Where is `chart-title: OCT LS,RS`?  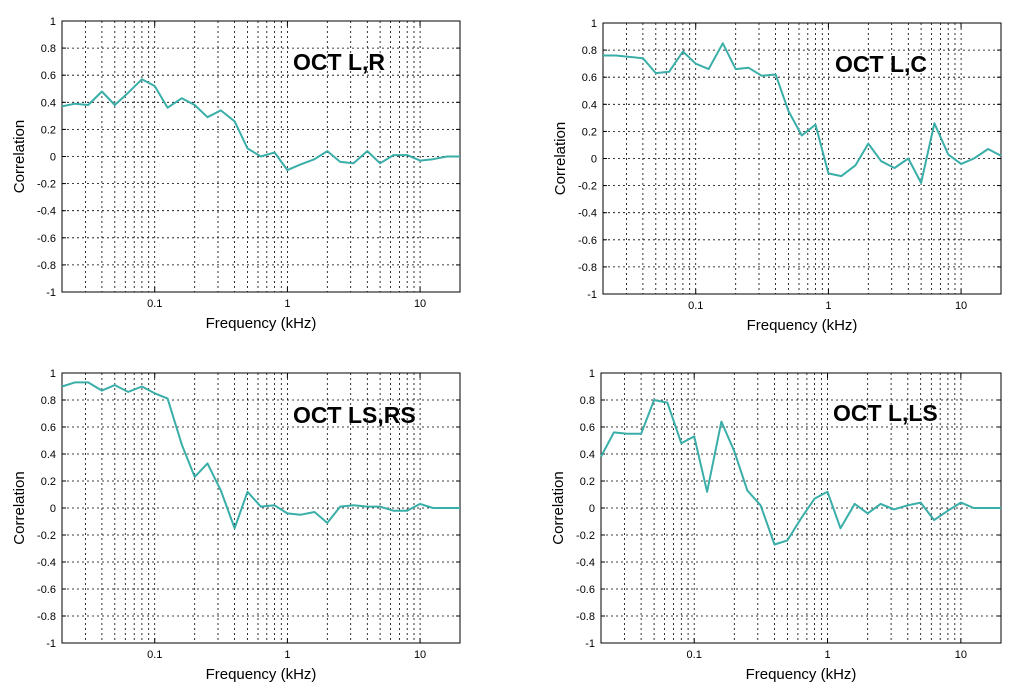
chart-title: OCT LS,RS is located at coordinates (354, 415).